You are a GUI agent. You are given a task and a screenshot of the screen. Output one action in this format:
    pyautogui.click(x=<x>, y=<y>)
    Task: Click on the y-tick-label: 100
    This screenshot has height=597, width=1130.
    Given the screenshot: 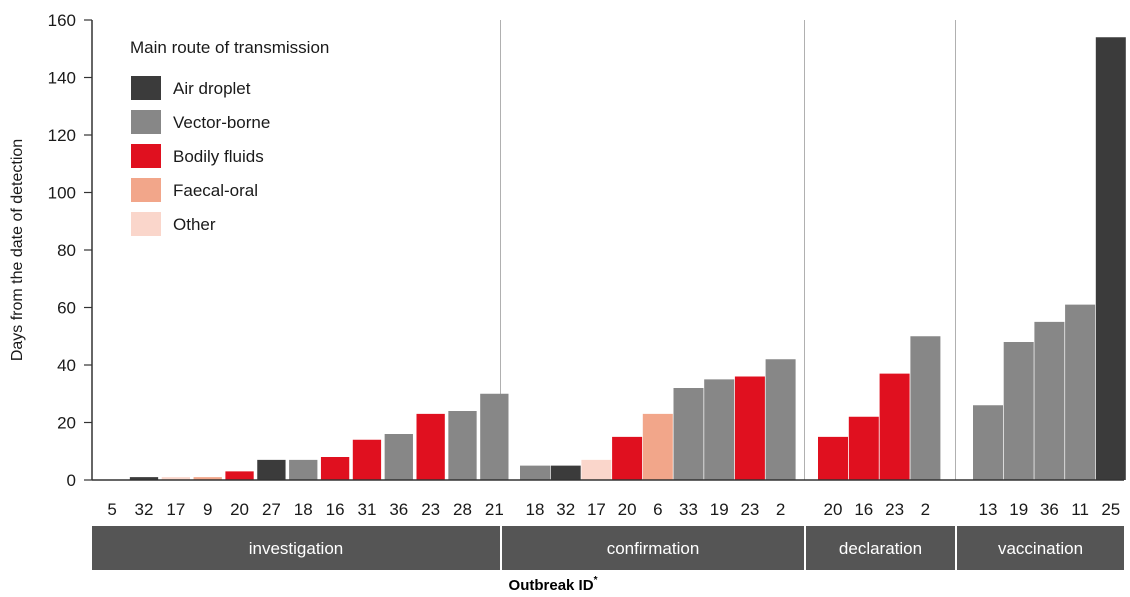 What is the action you would take?
    pyautogui.click(x=62, y=193)
    